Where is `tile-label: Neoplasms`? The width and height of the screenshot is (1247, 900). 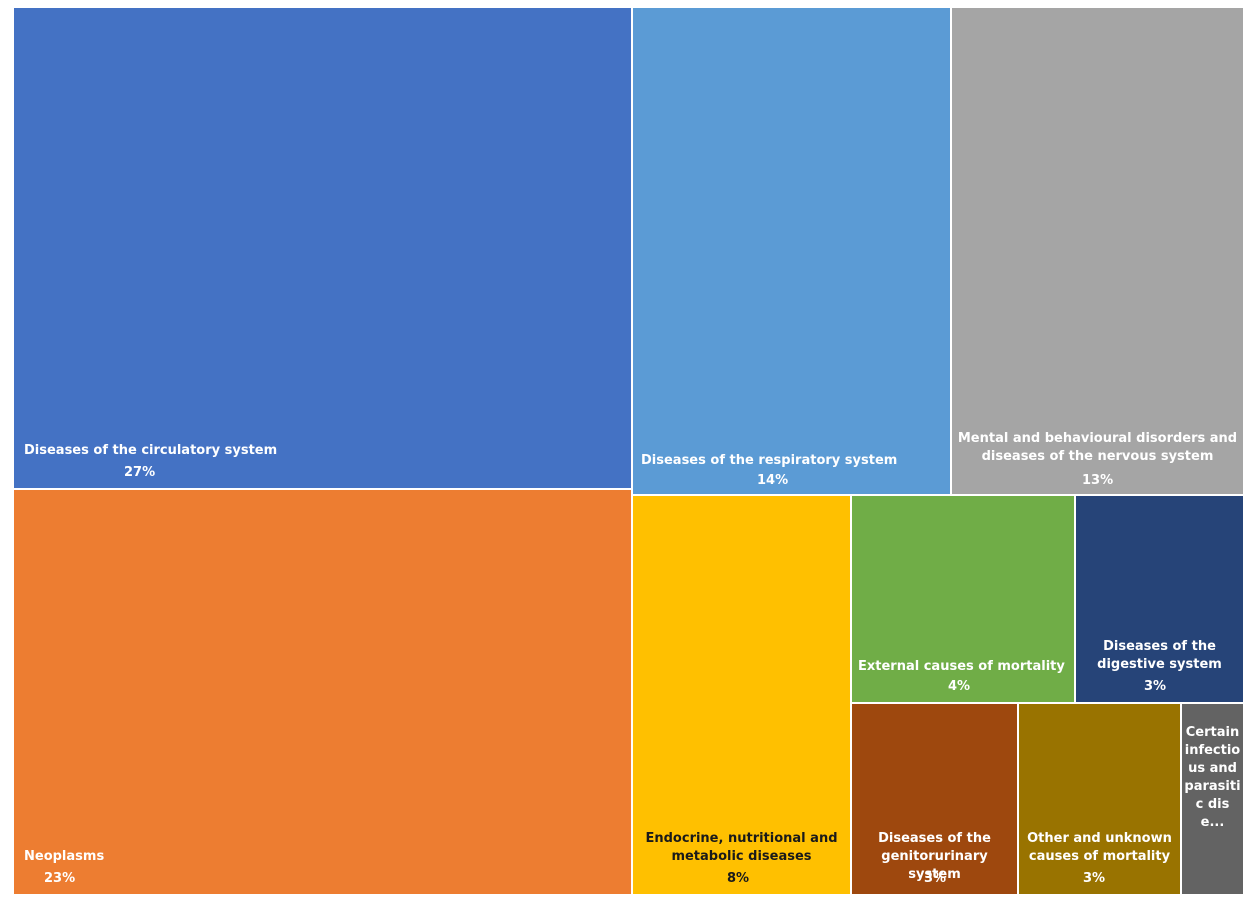 tile-label: Neoplasms is located at coordinates (64, 856).